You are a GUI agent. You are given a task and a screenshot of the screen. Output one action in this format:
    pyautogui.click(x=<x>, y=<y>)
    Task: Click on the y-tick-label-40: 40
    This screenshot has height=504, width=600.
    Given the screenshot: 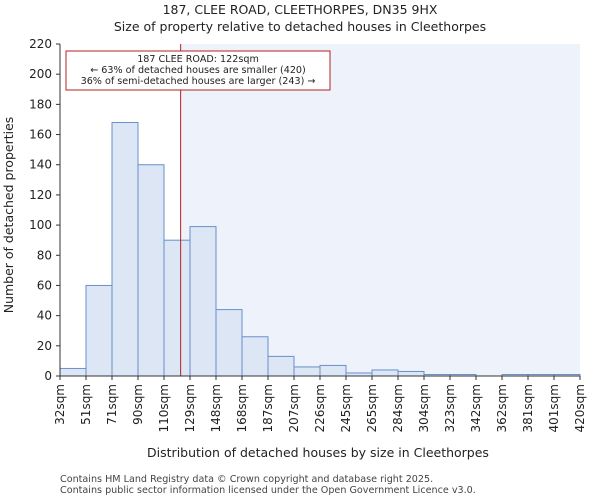 What is the action you would take?
    pyautogui.click(x=44, y=316)
    